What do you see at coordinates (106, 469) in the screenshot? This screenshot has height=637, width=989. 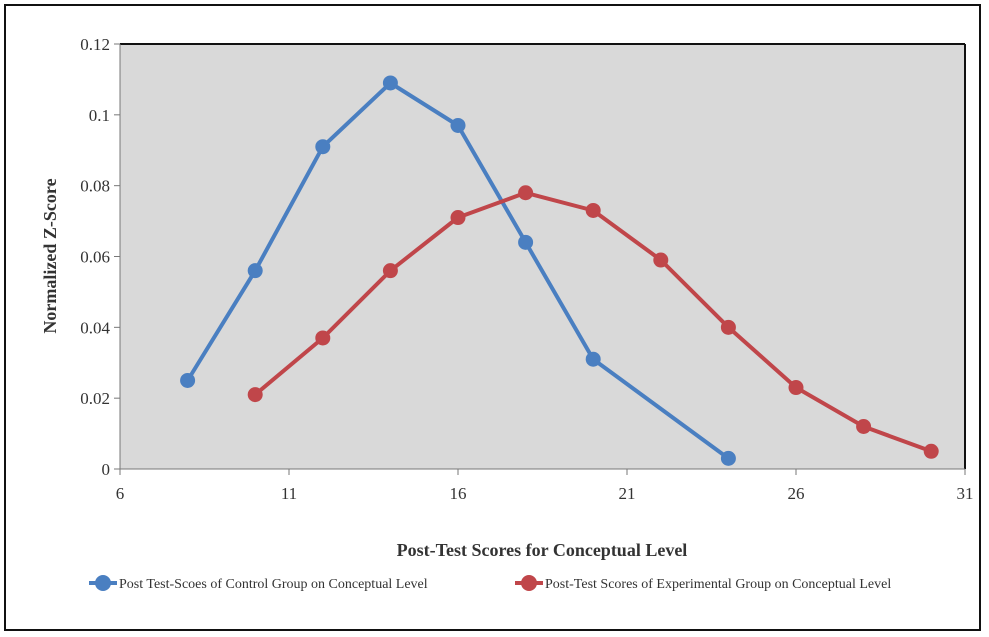 I see `y-tick-label: 0` at bounding box center [106, 469].